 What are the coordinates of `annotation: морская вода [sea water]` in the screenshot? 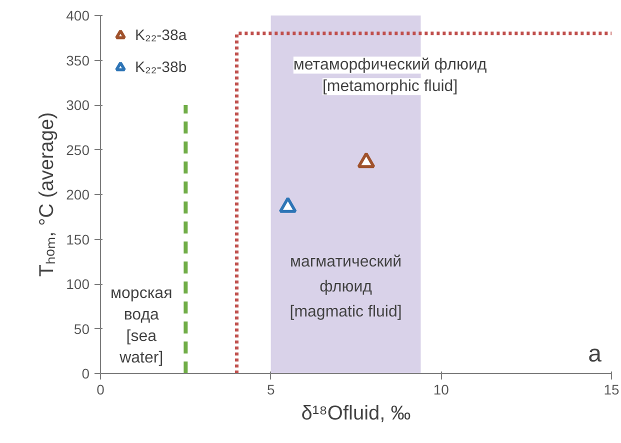 It's located at (141, 325).